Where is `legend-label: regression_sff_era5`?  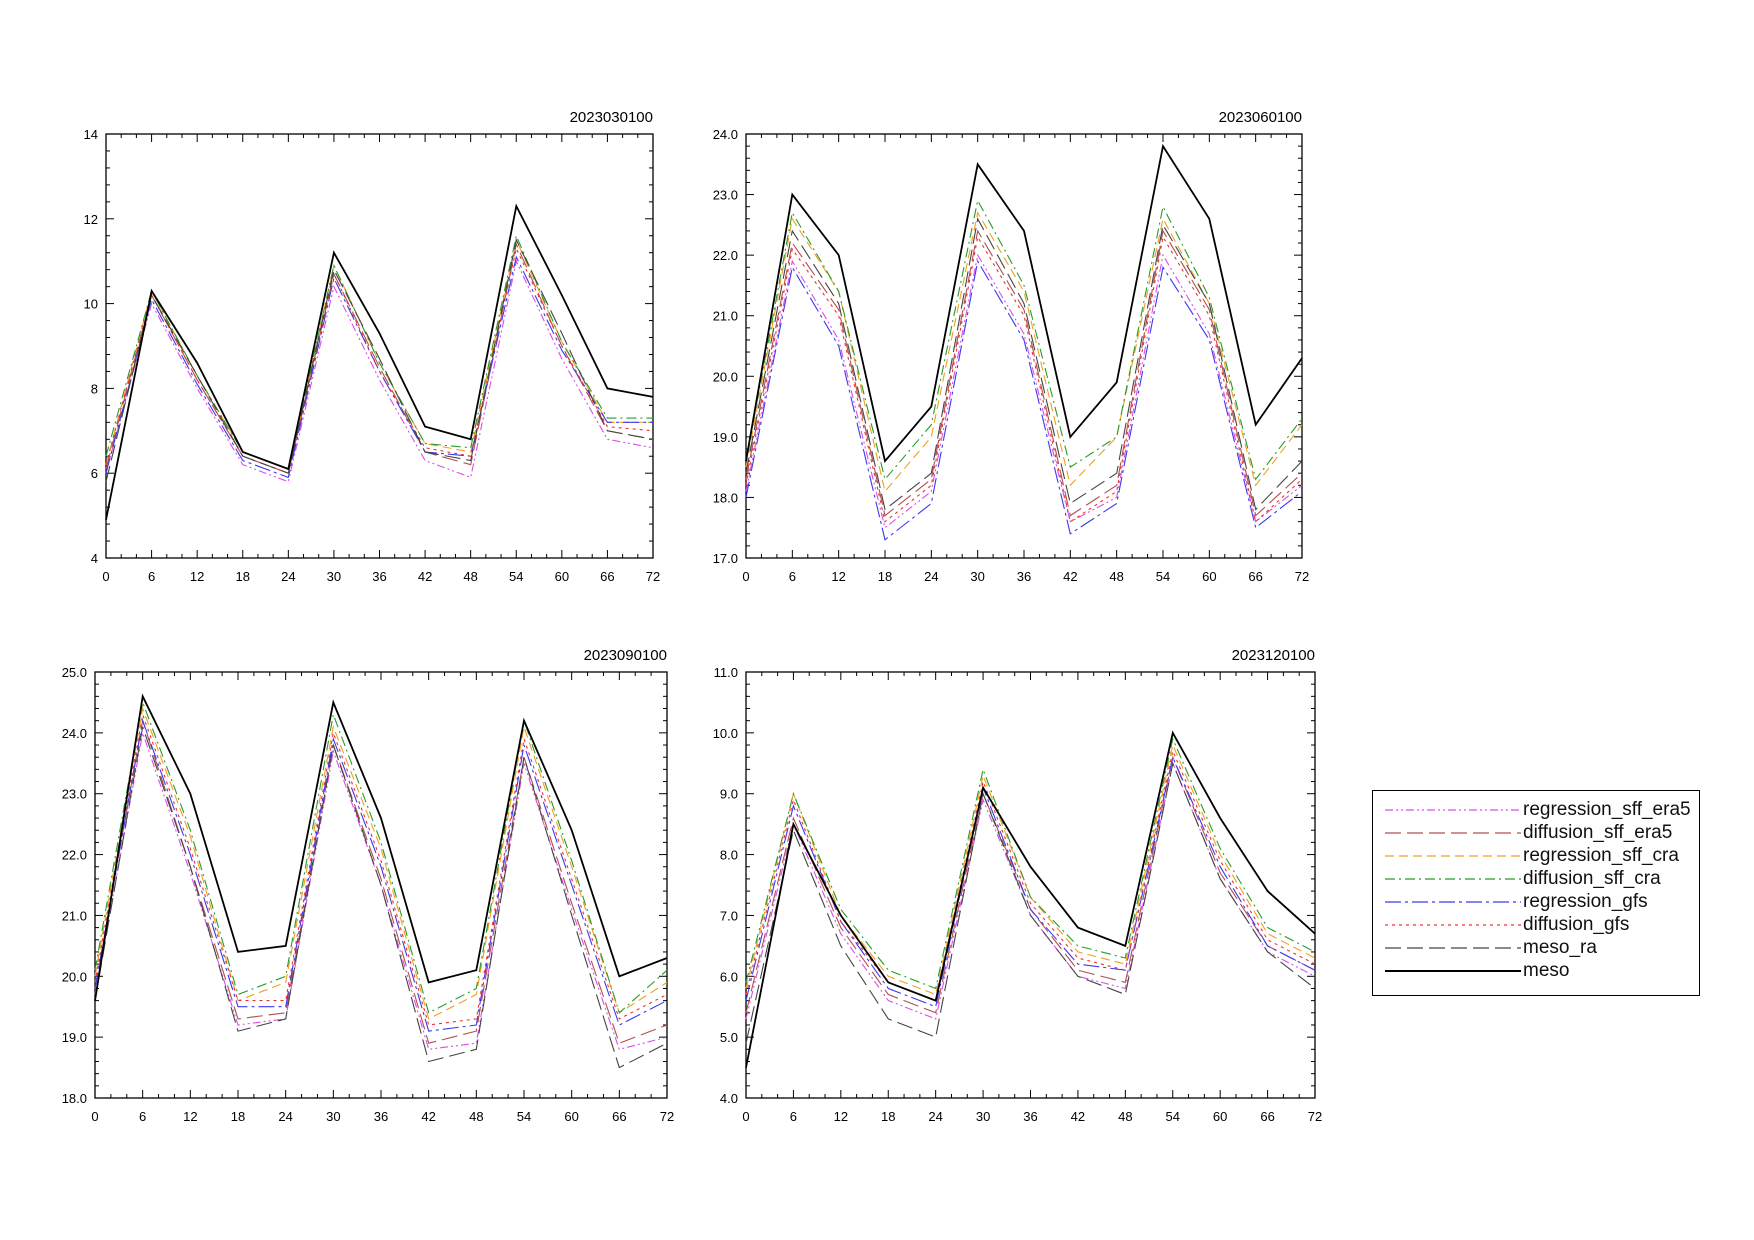 legend-label: regression_sff_era5 is located at coordinates (1607, 809).